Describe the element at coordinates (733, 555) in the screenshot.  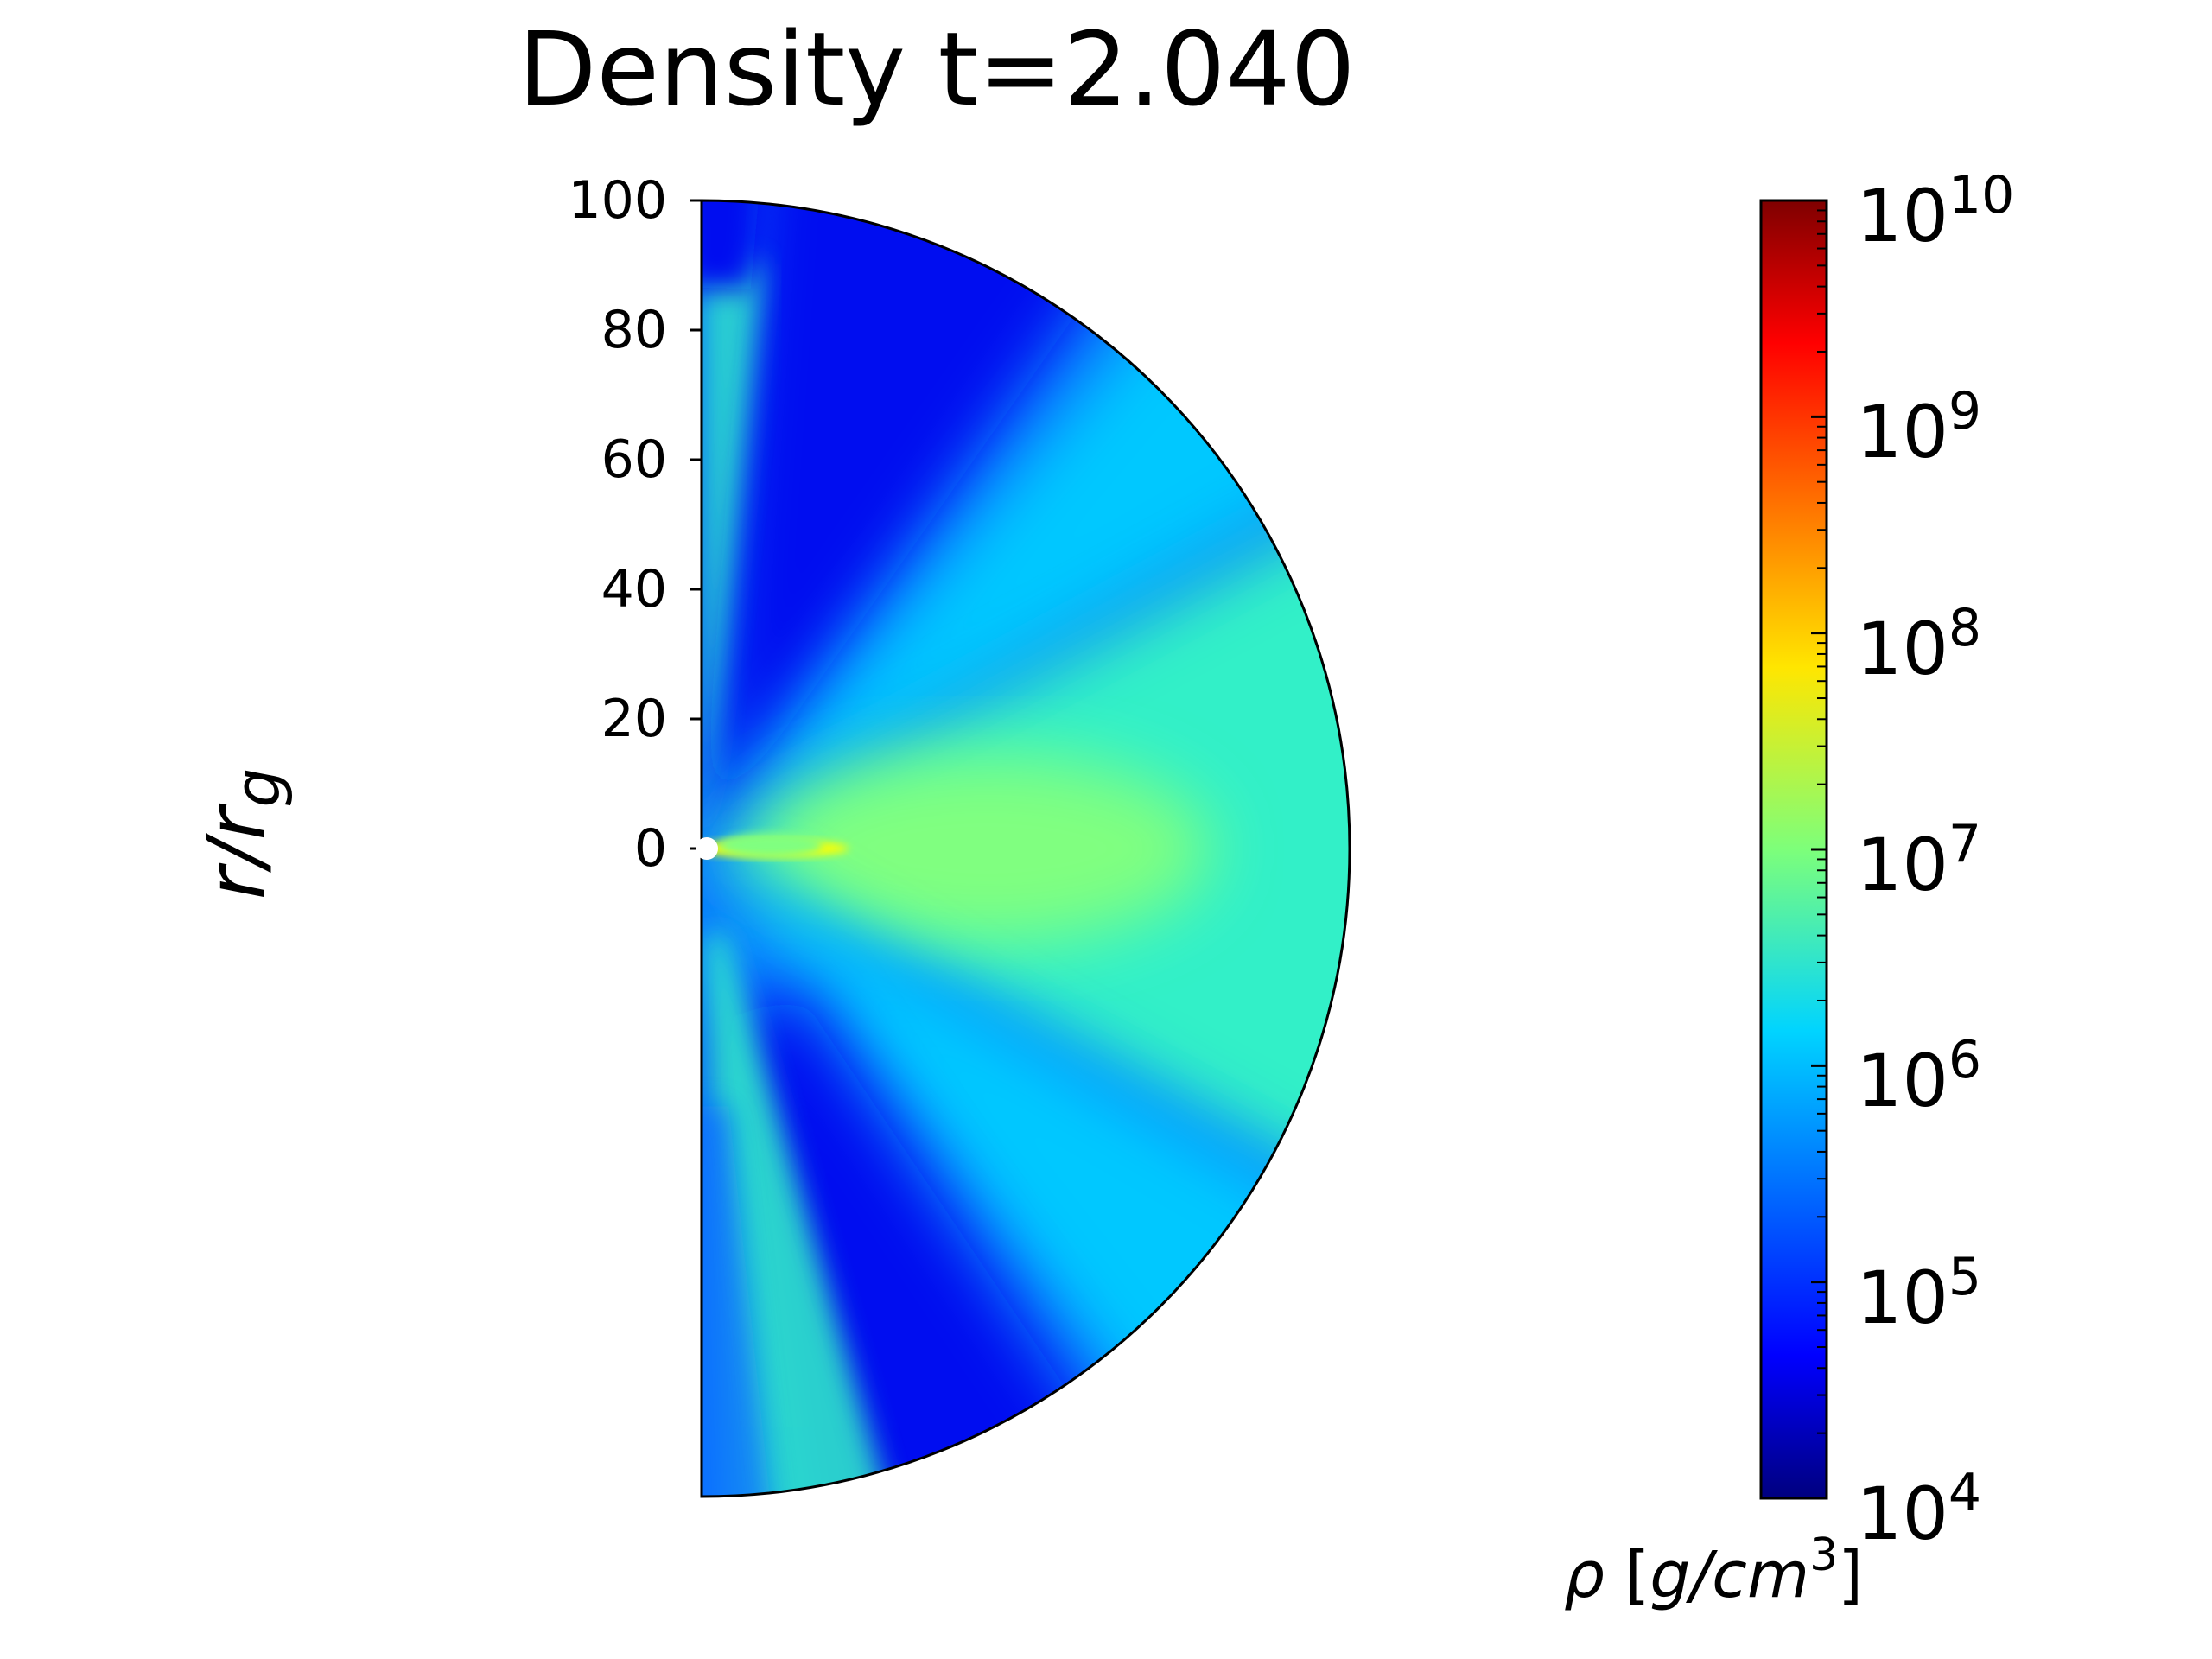
I see `upper-axis-sheath` at that location.